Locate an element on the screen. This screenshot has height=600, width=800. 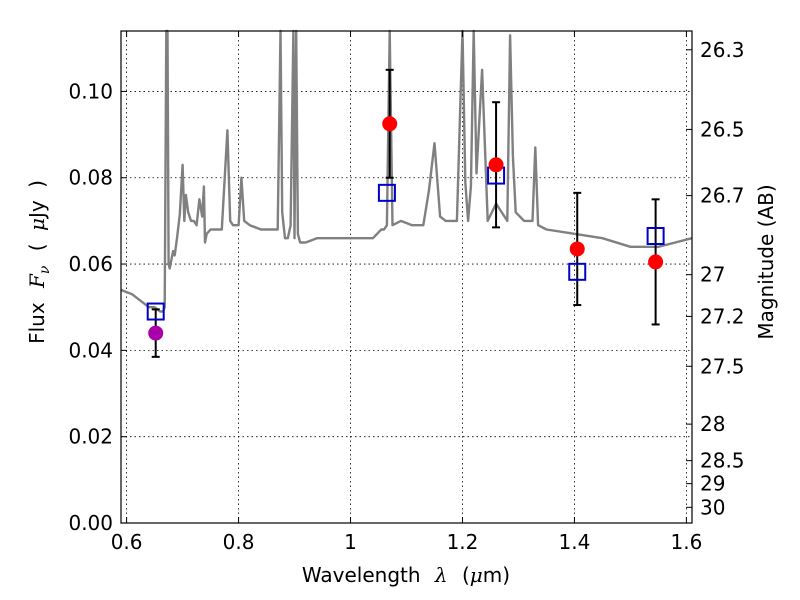
y-tick-label: 0.08 is located at coordinates (90, 178).